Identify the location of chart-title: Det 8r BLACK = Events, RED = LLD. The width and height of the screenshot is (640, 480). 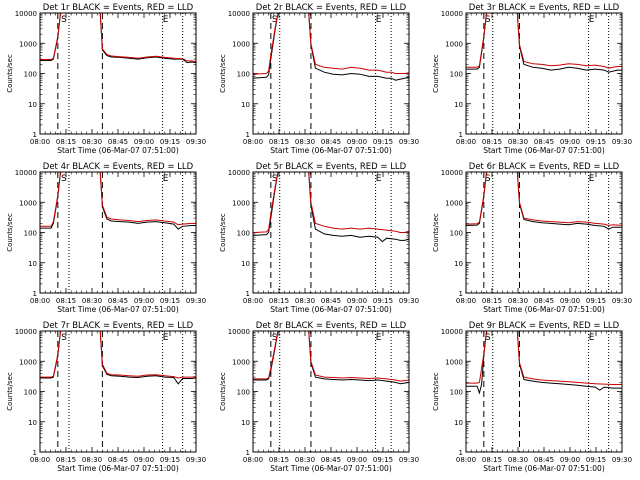
(331, 326).